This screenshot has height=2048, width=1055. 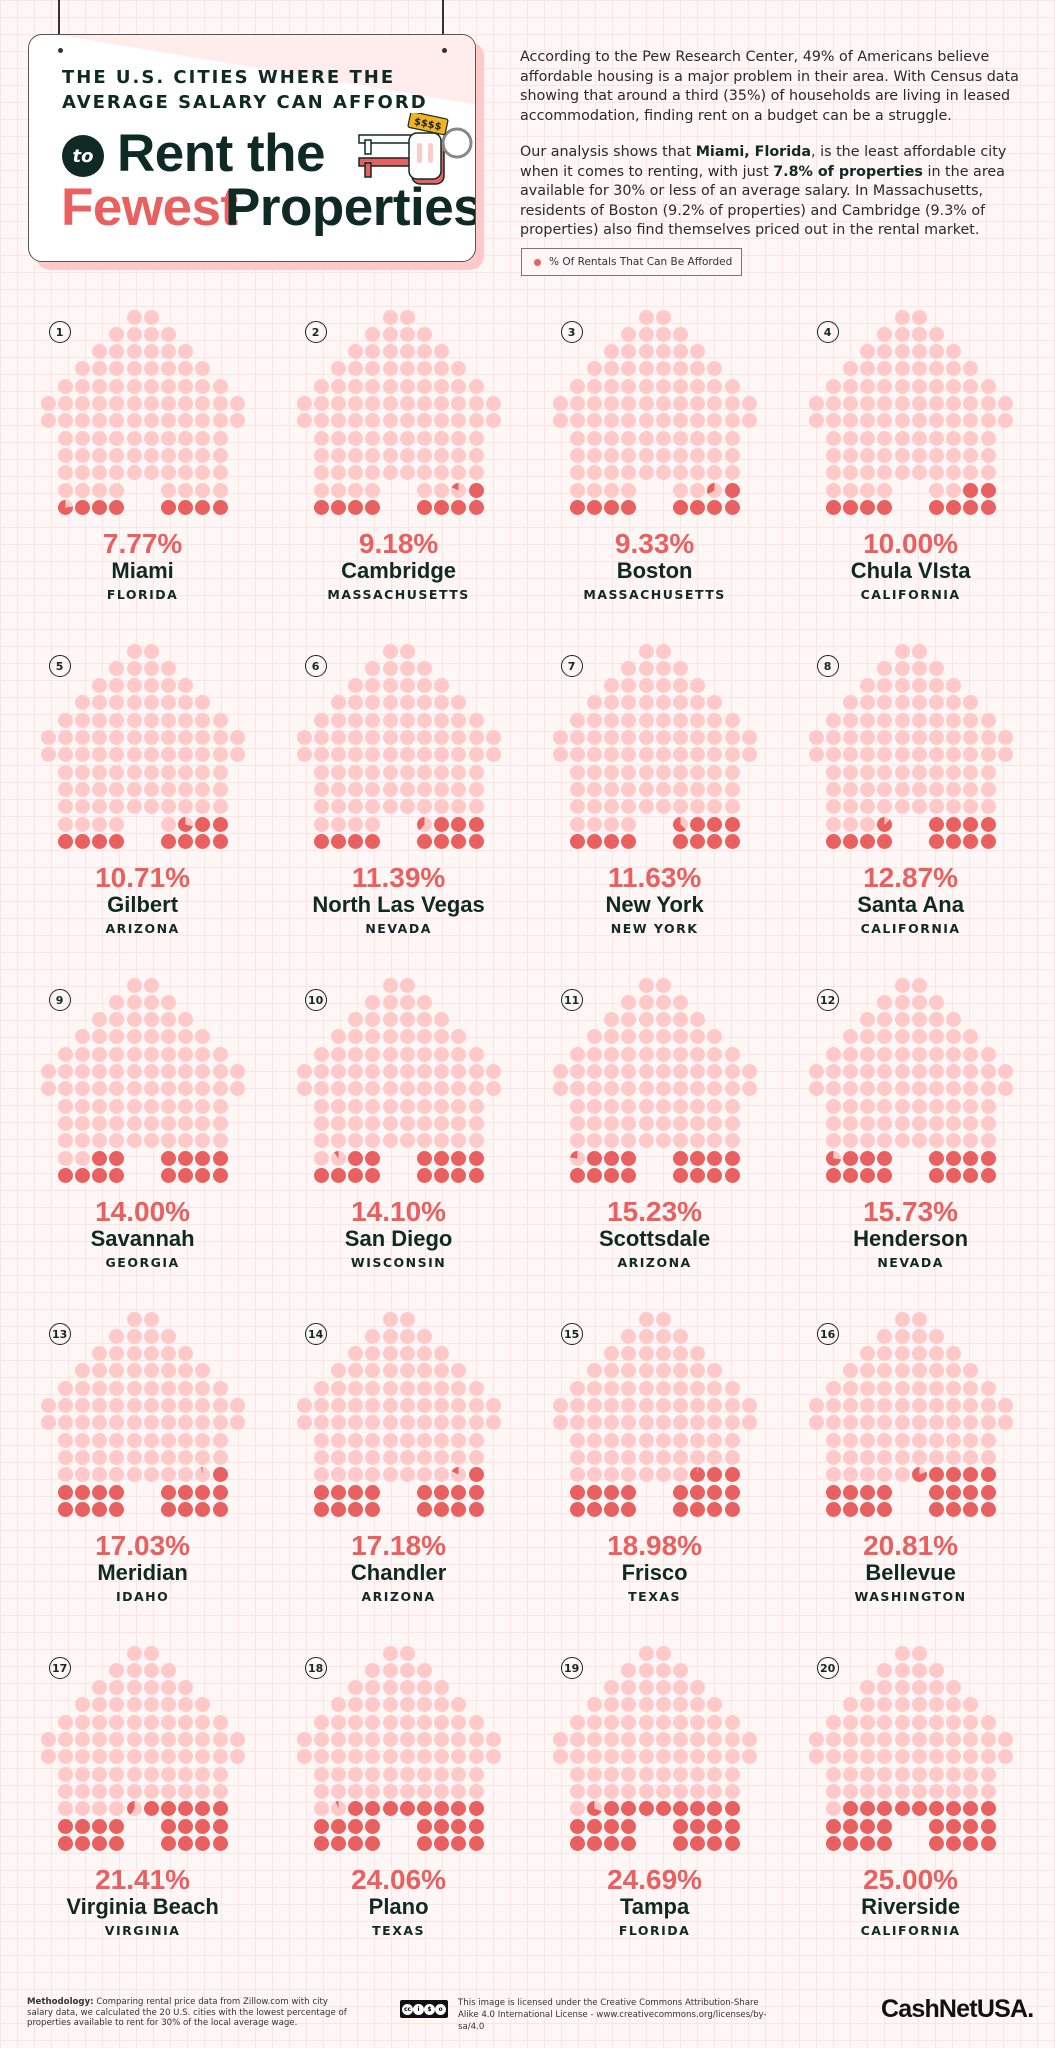 What do you see at coordinates (315, 666) in the screenshot?
I see `rank-badge: 6` at bounding box center [315, 666].